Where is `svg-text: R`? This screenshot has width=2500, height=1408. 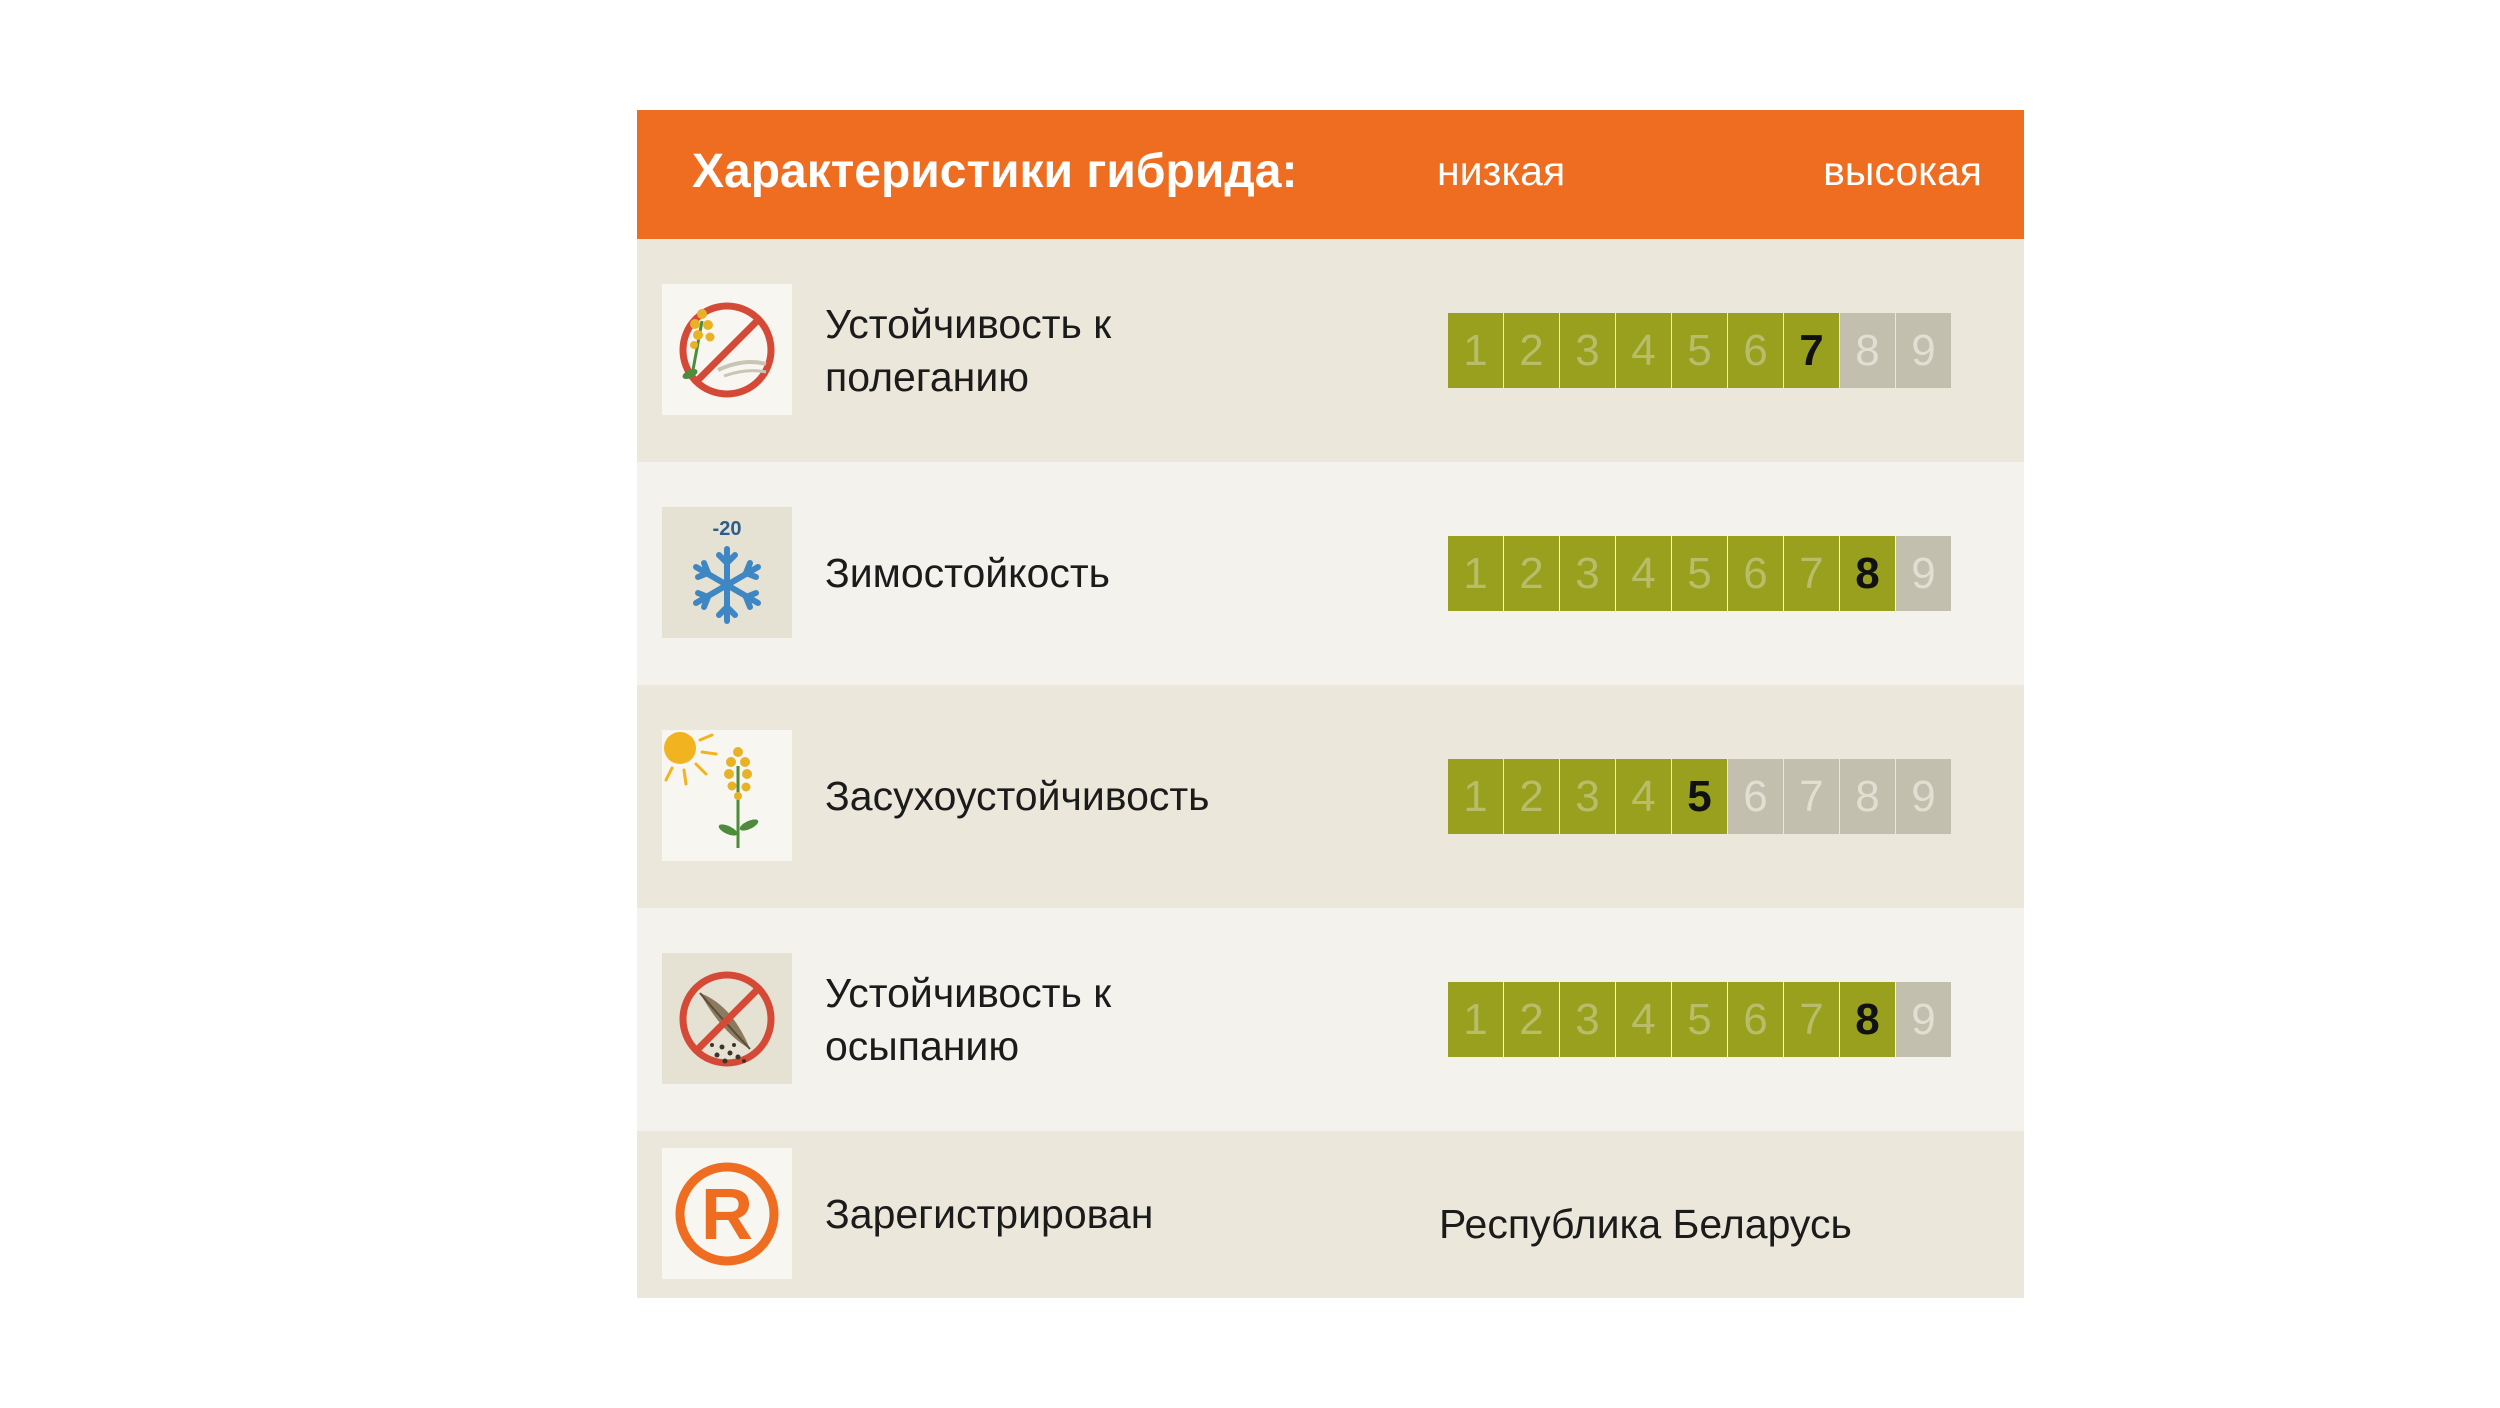 svg-text: R is located at coordinates (727, 1215).